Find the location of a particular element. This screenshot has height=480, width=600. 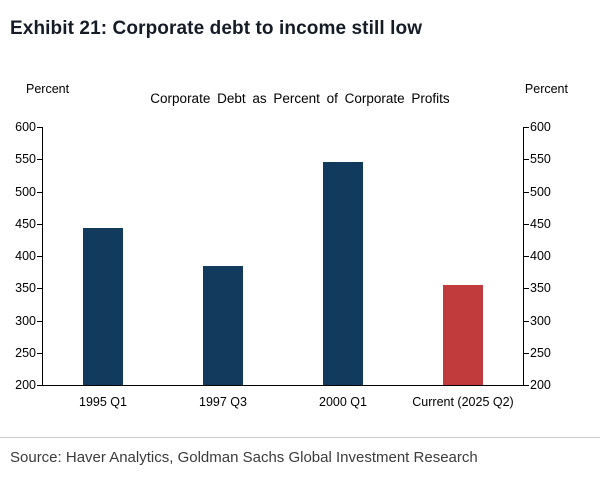

y-axis-tick-label-right: 600 is located at coordinates (540, 127).